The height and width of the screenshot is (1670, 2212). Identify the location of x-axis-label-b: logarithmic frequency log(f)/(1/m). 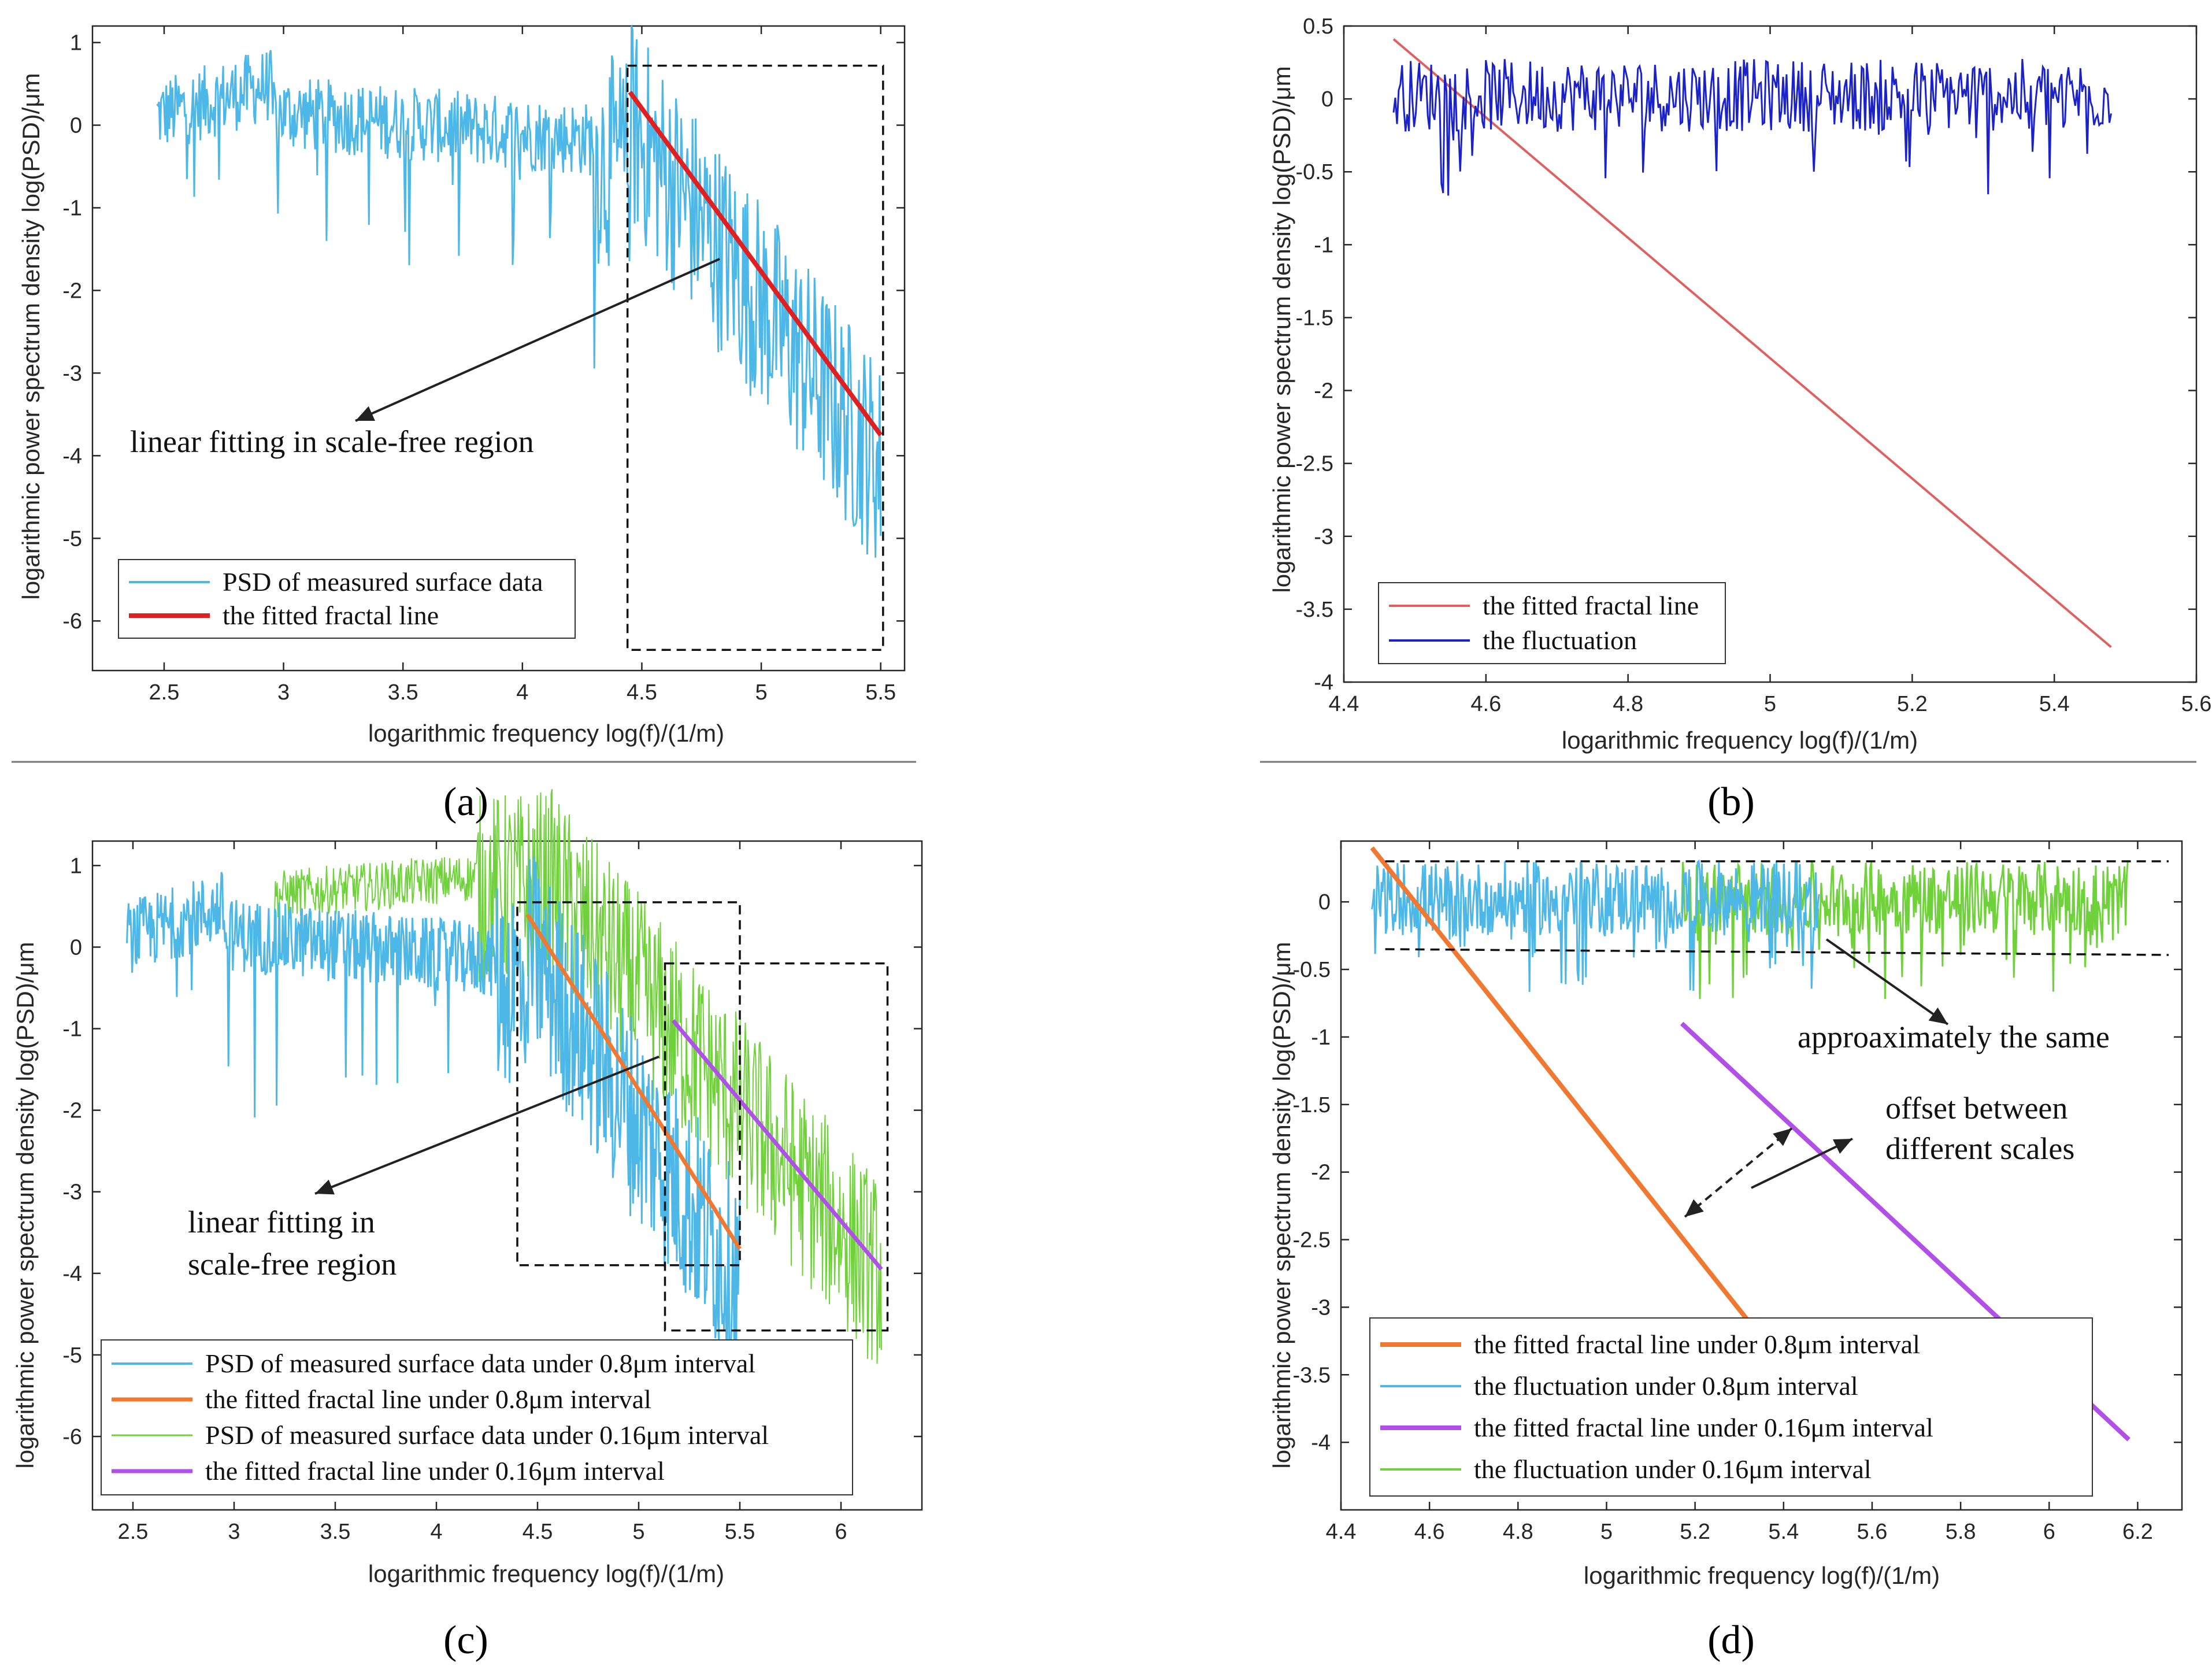
(1740, 741).